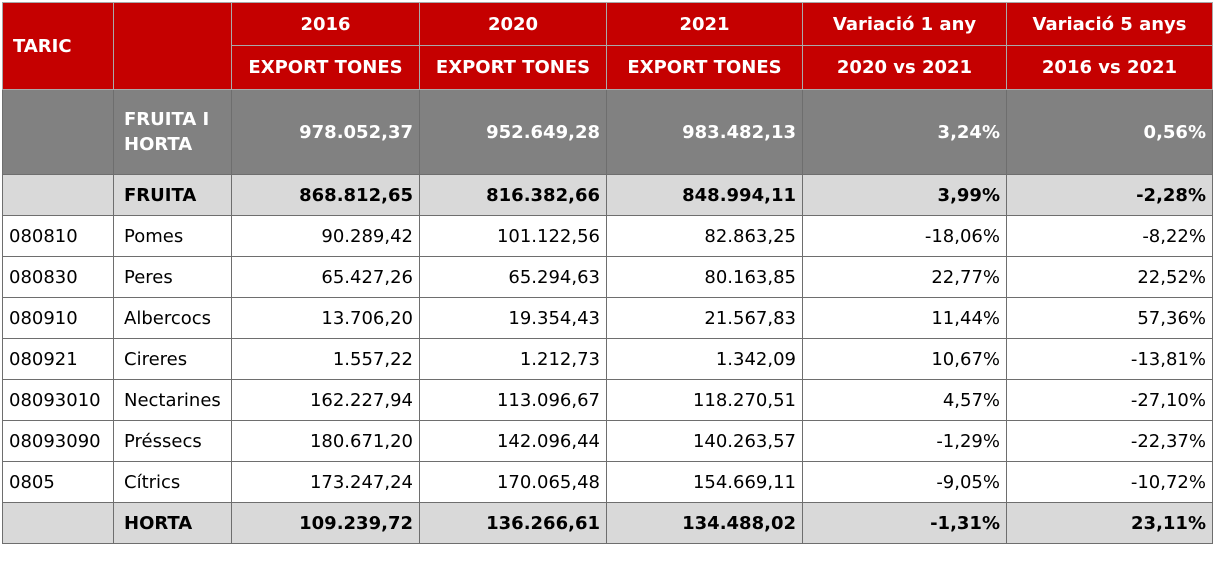 The width and height of the screenshot is (1214, 574). Describe the element at coordinates (325, 441) in the screenshot. I see `row-2016: 180.671,20` at that location.